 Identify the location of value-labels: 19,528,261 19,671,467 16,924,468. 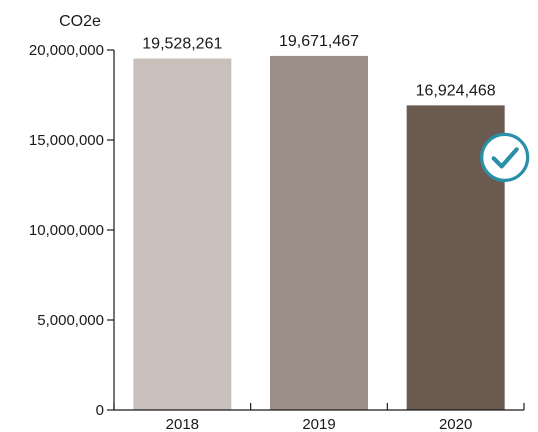
(319, 66).